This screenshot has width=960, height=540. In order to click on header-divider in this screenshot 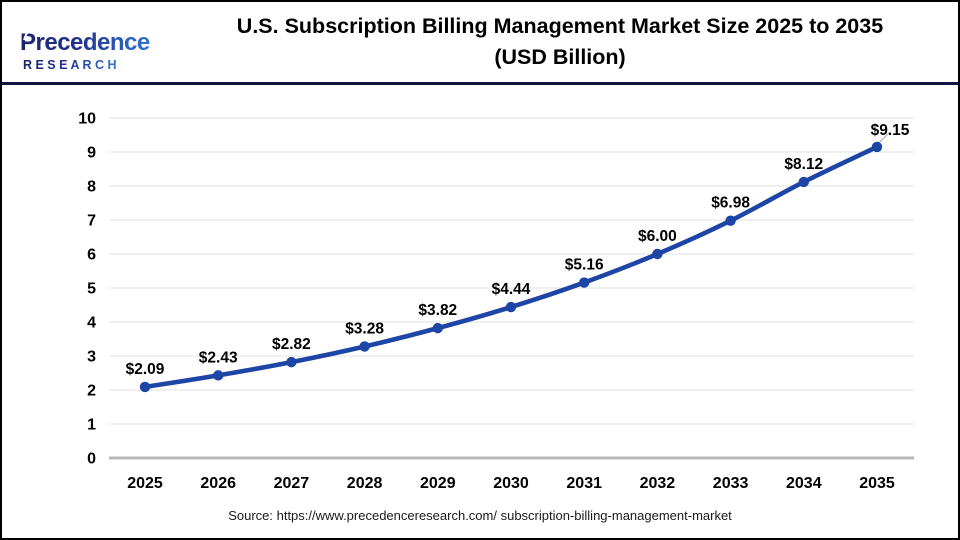, I will do `click(480, 83)`.